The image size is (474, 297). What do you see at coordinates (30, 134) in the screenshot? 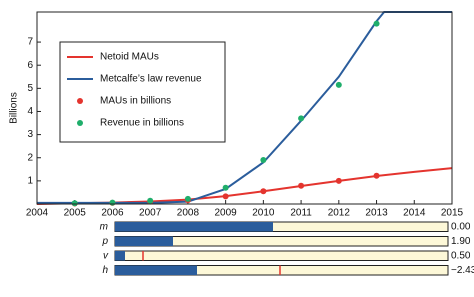
I see `y-tick-label: 3` at bounding box center [30, 134].